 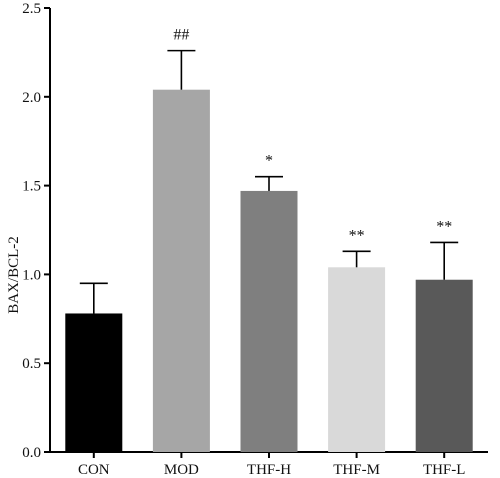 What do you see at coordinates (31, 275) in the screenshot?
I see `y-tick-label: 1.0` at bounding box center [31, 275].